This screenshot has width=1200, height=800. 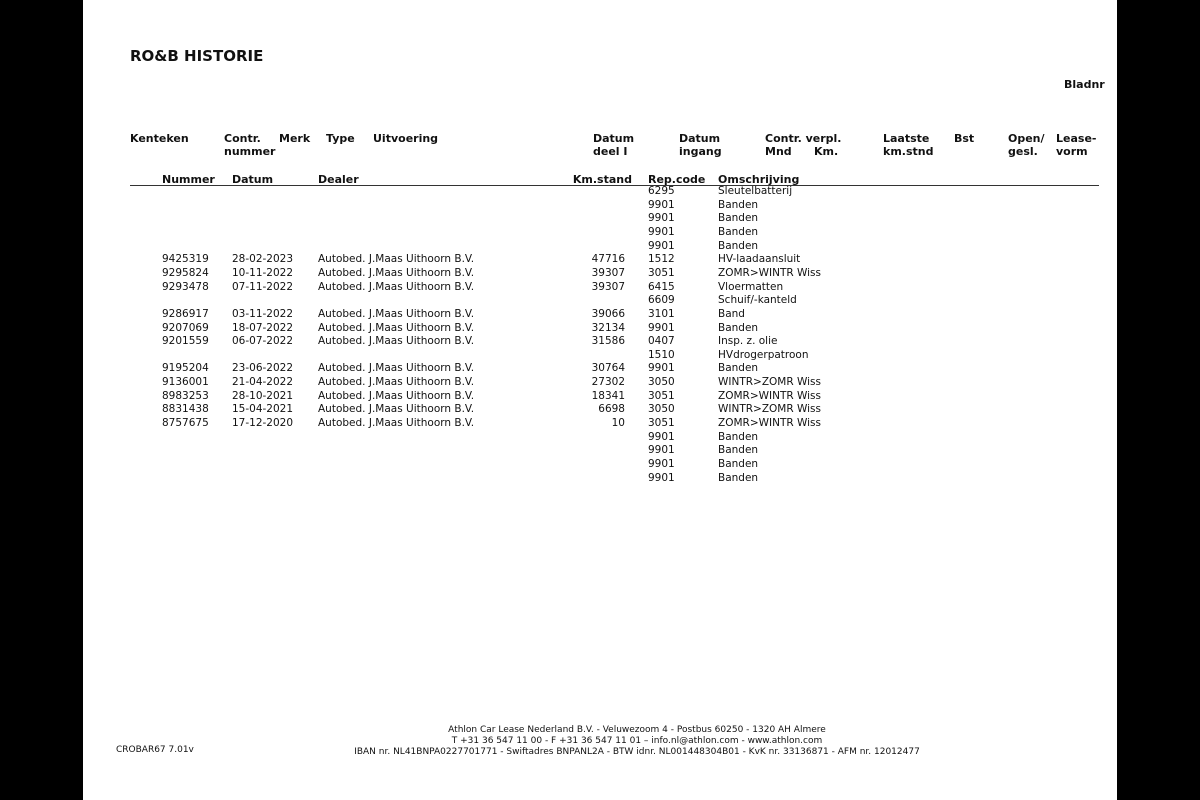 I want to click on cell-datum: 10-11-2022, so click(x=263, y=272).